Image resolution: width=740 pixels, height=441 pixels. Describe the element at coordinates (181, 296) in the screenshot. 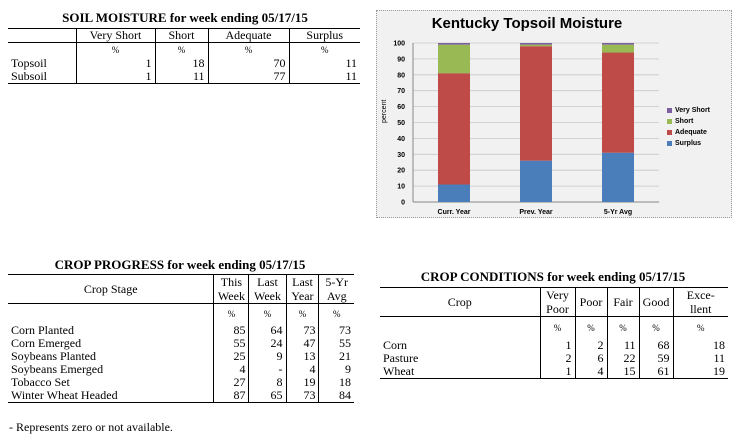

I see `progress-header-row-2: Week Week Year Avg` at that location.